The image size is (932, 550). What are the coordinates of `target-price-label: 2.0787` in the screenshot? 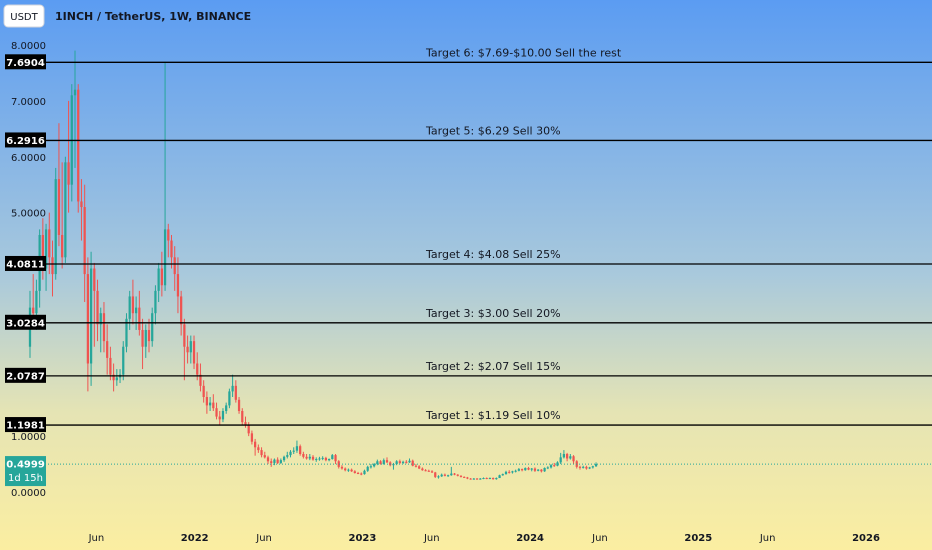 It's located at (25, 375).